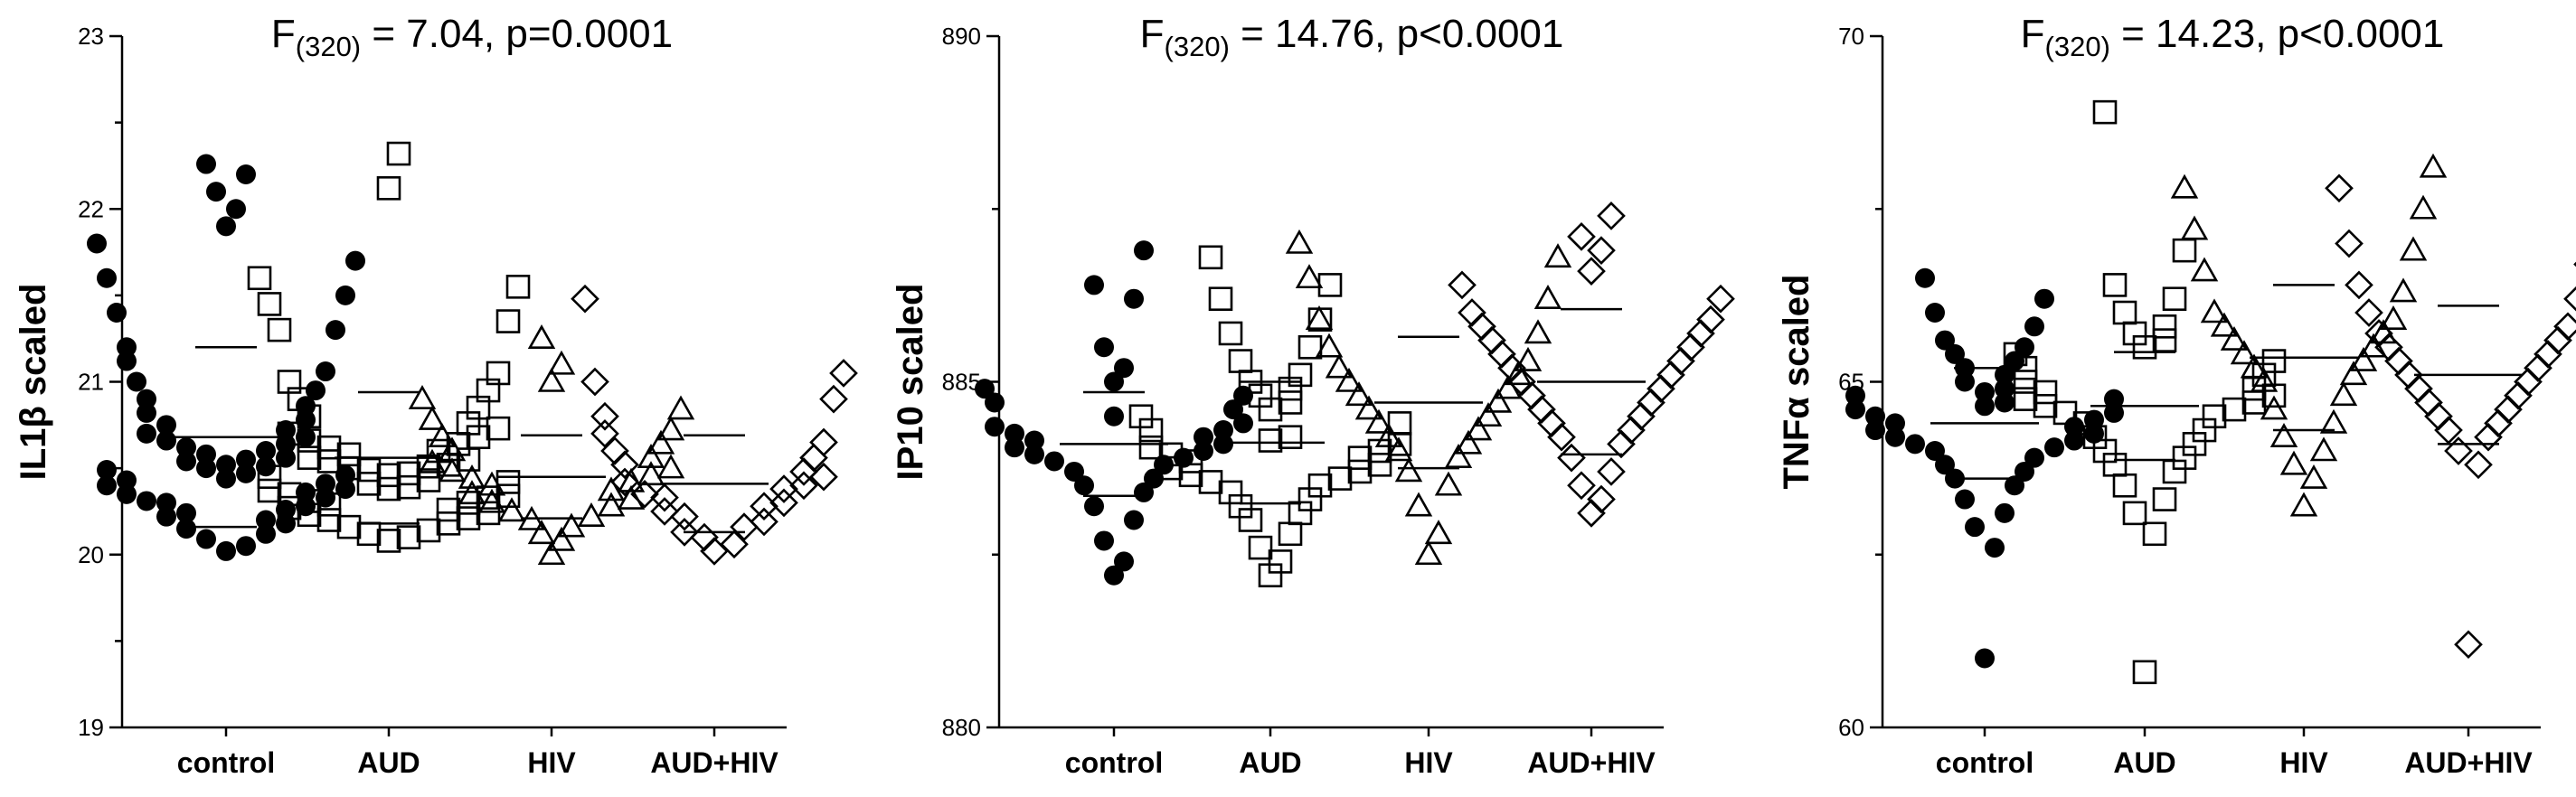  I want to click on y-axis-label: TNFα scaled, so click(1796, 382).